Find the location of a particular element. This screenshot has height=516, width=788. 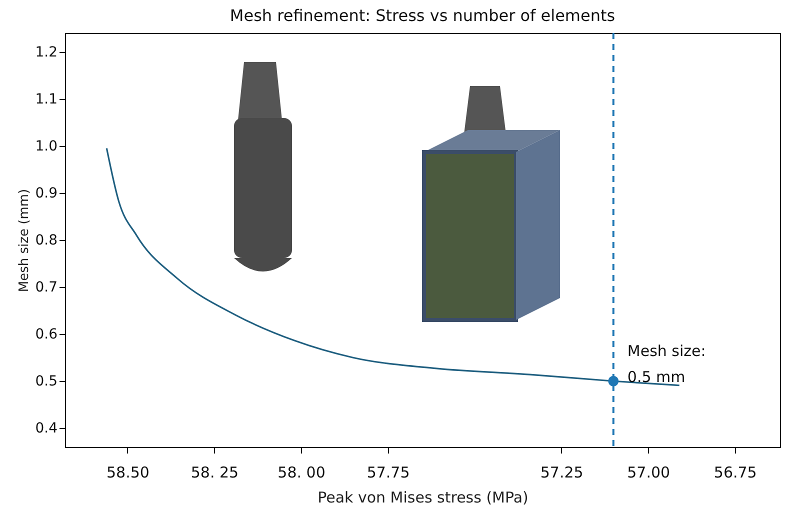

y-tick-label: 0.4 is located at coordinates (46, 428).